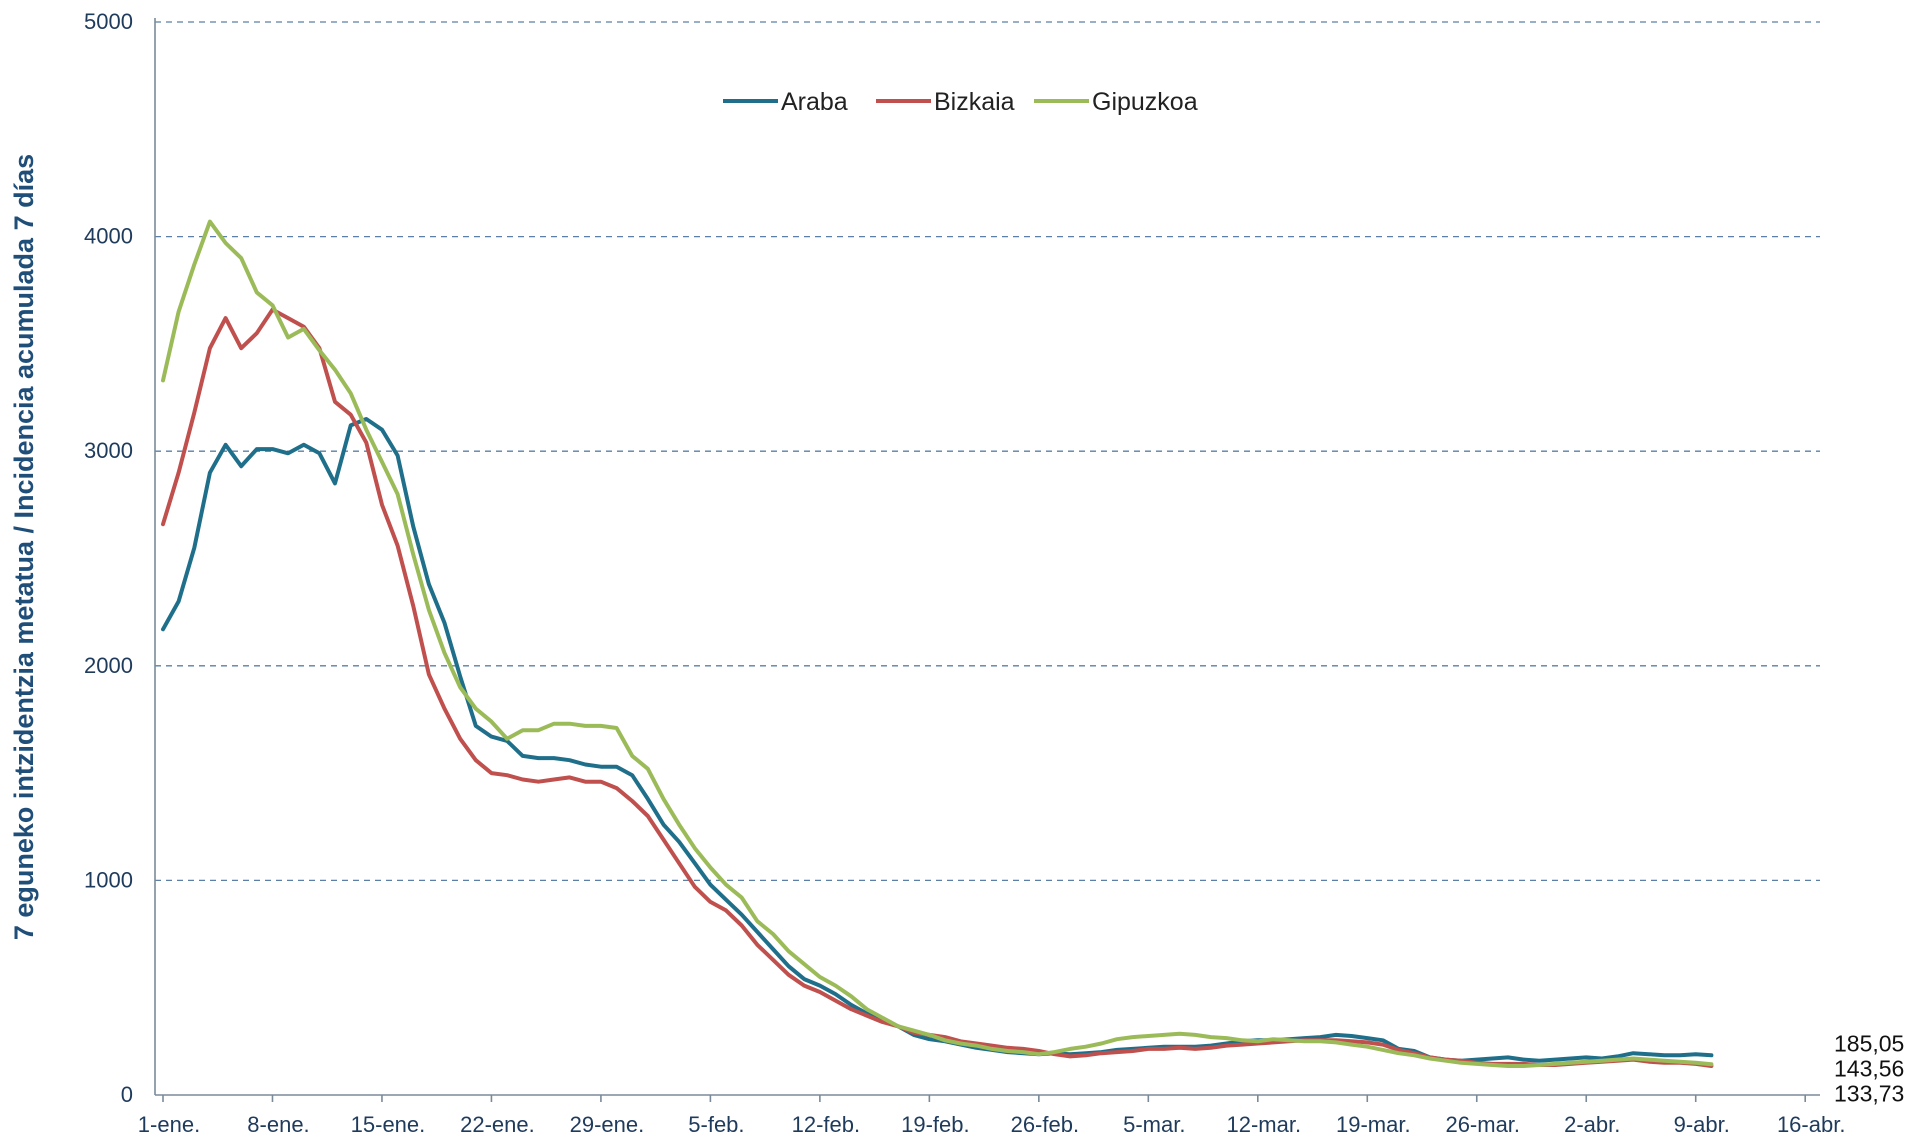  What do you see at coordinates (108, 21) in the screenshot?
I see `y-tick-label: 5000` at bounding box center [108, 21].